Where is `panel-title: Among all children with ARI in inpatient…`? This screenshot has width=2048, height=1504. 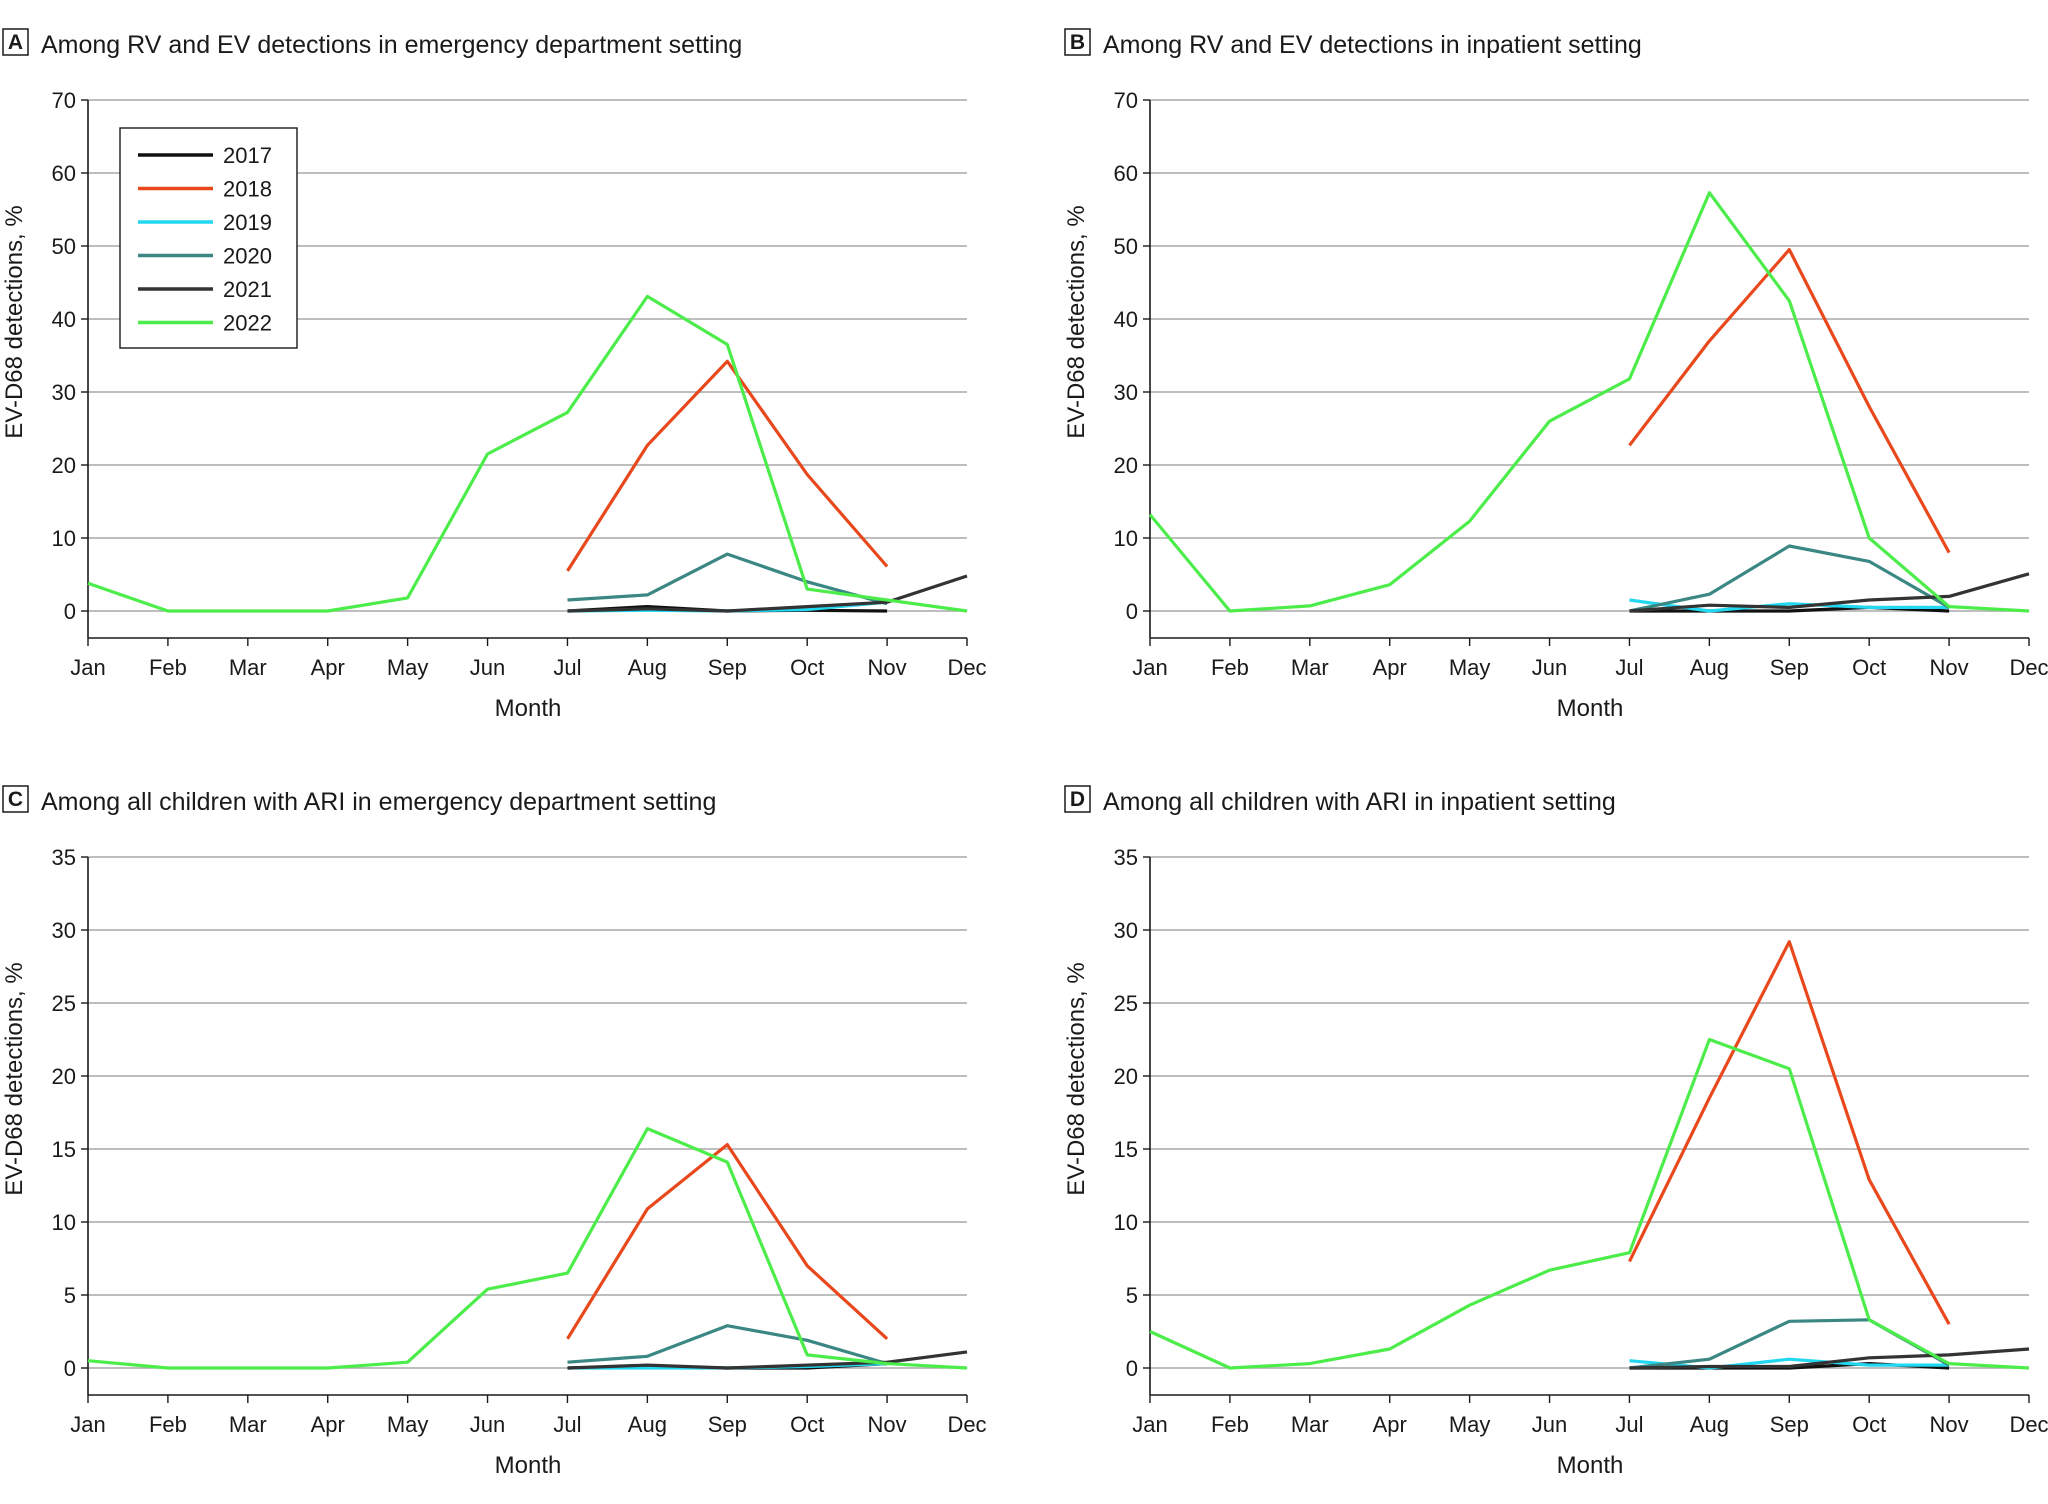 panel-title: Among all children with ARI in inpatient… is located at coordinates (1359, 802).